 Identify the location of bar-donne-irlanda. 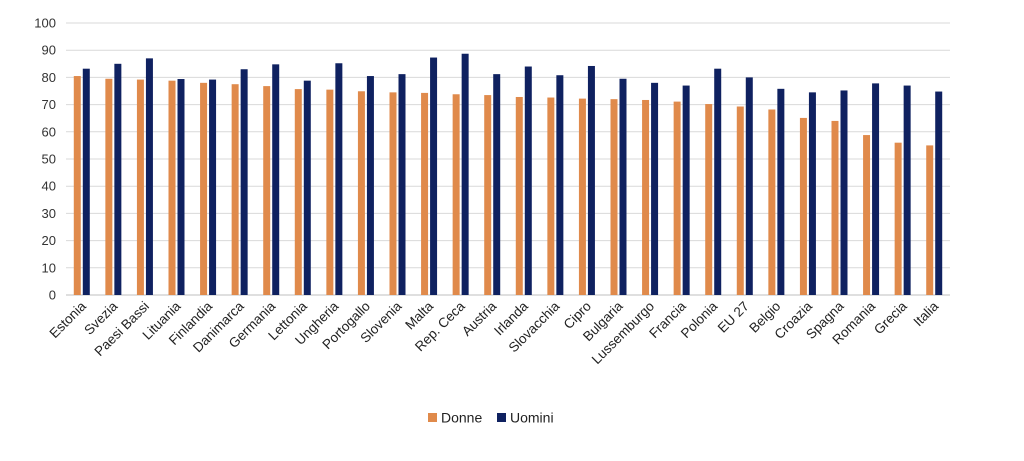
(519, 195).